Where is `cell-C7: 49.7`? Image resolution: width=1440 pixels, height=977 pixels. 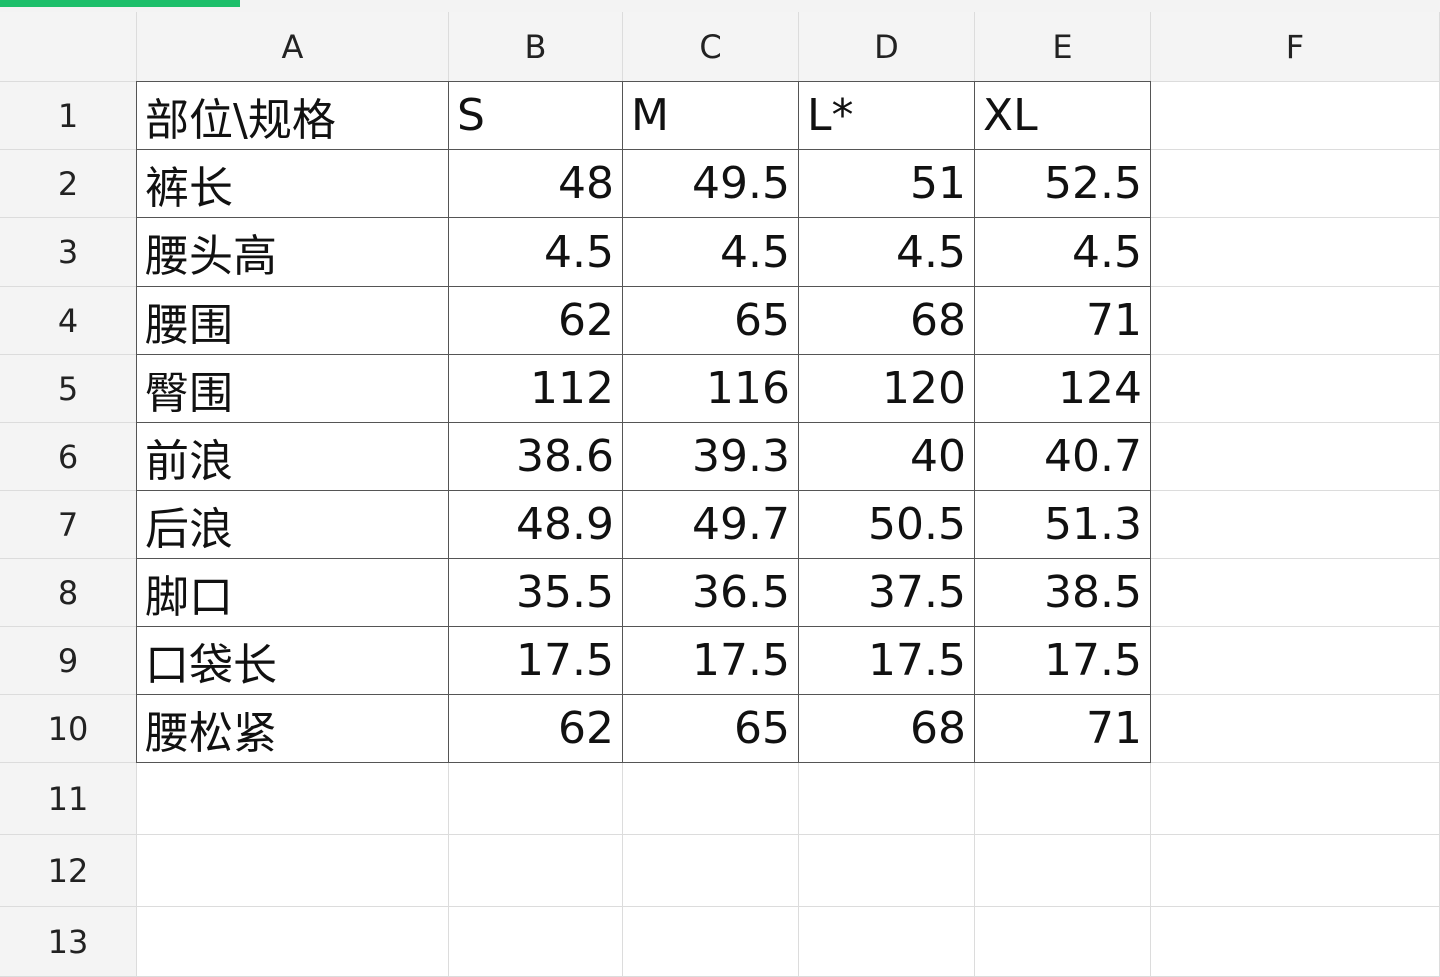 cell-C7: 49.7 is located at coordinates (710, 524).